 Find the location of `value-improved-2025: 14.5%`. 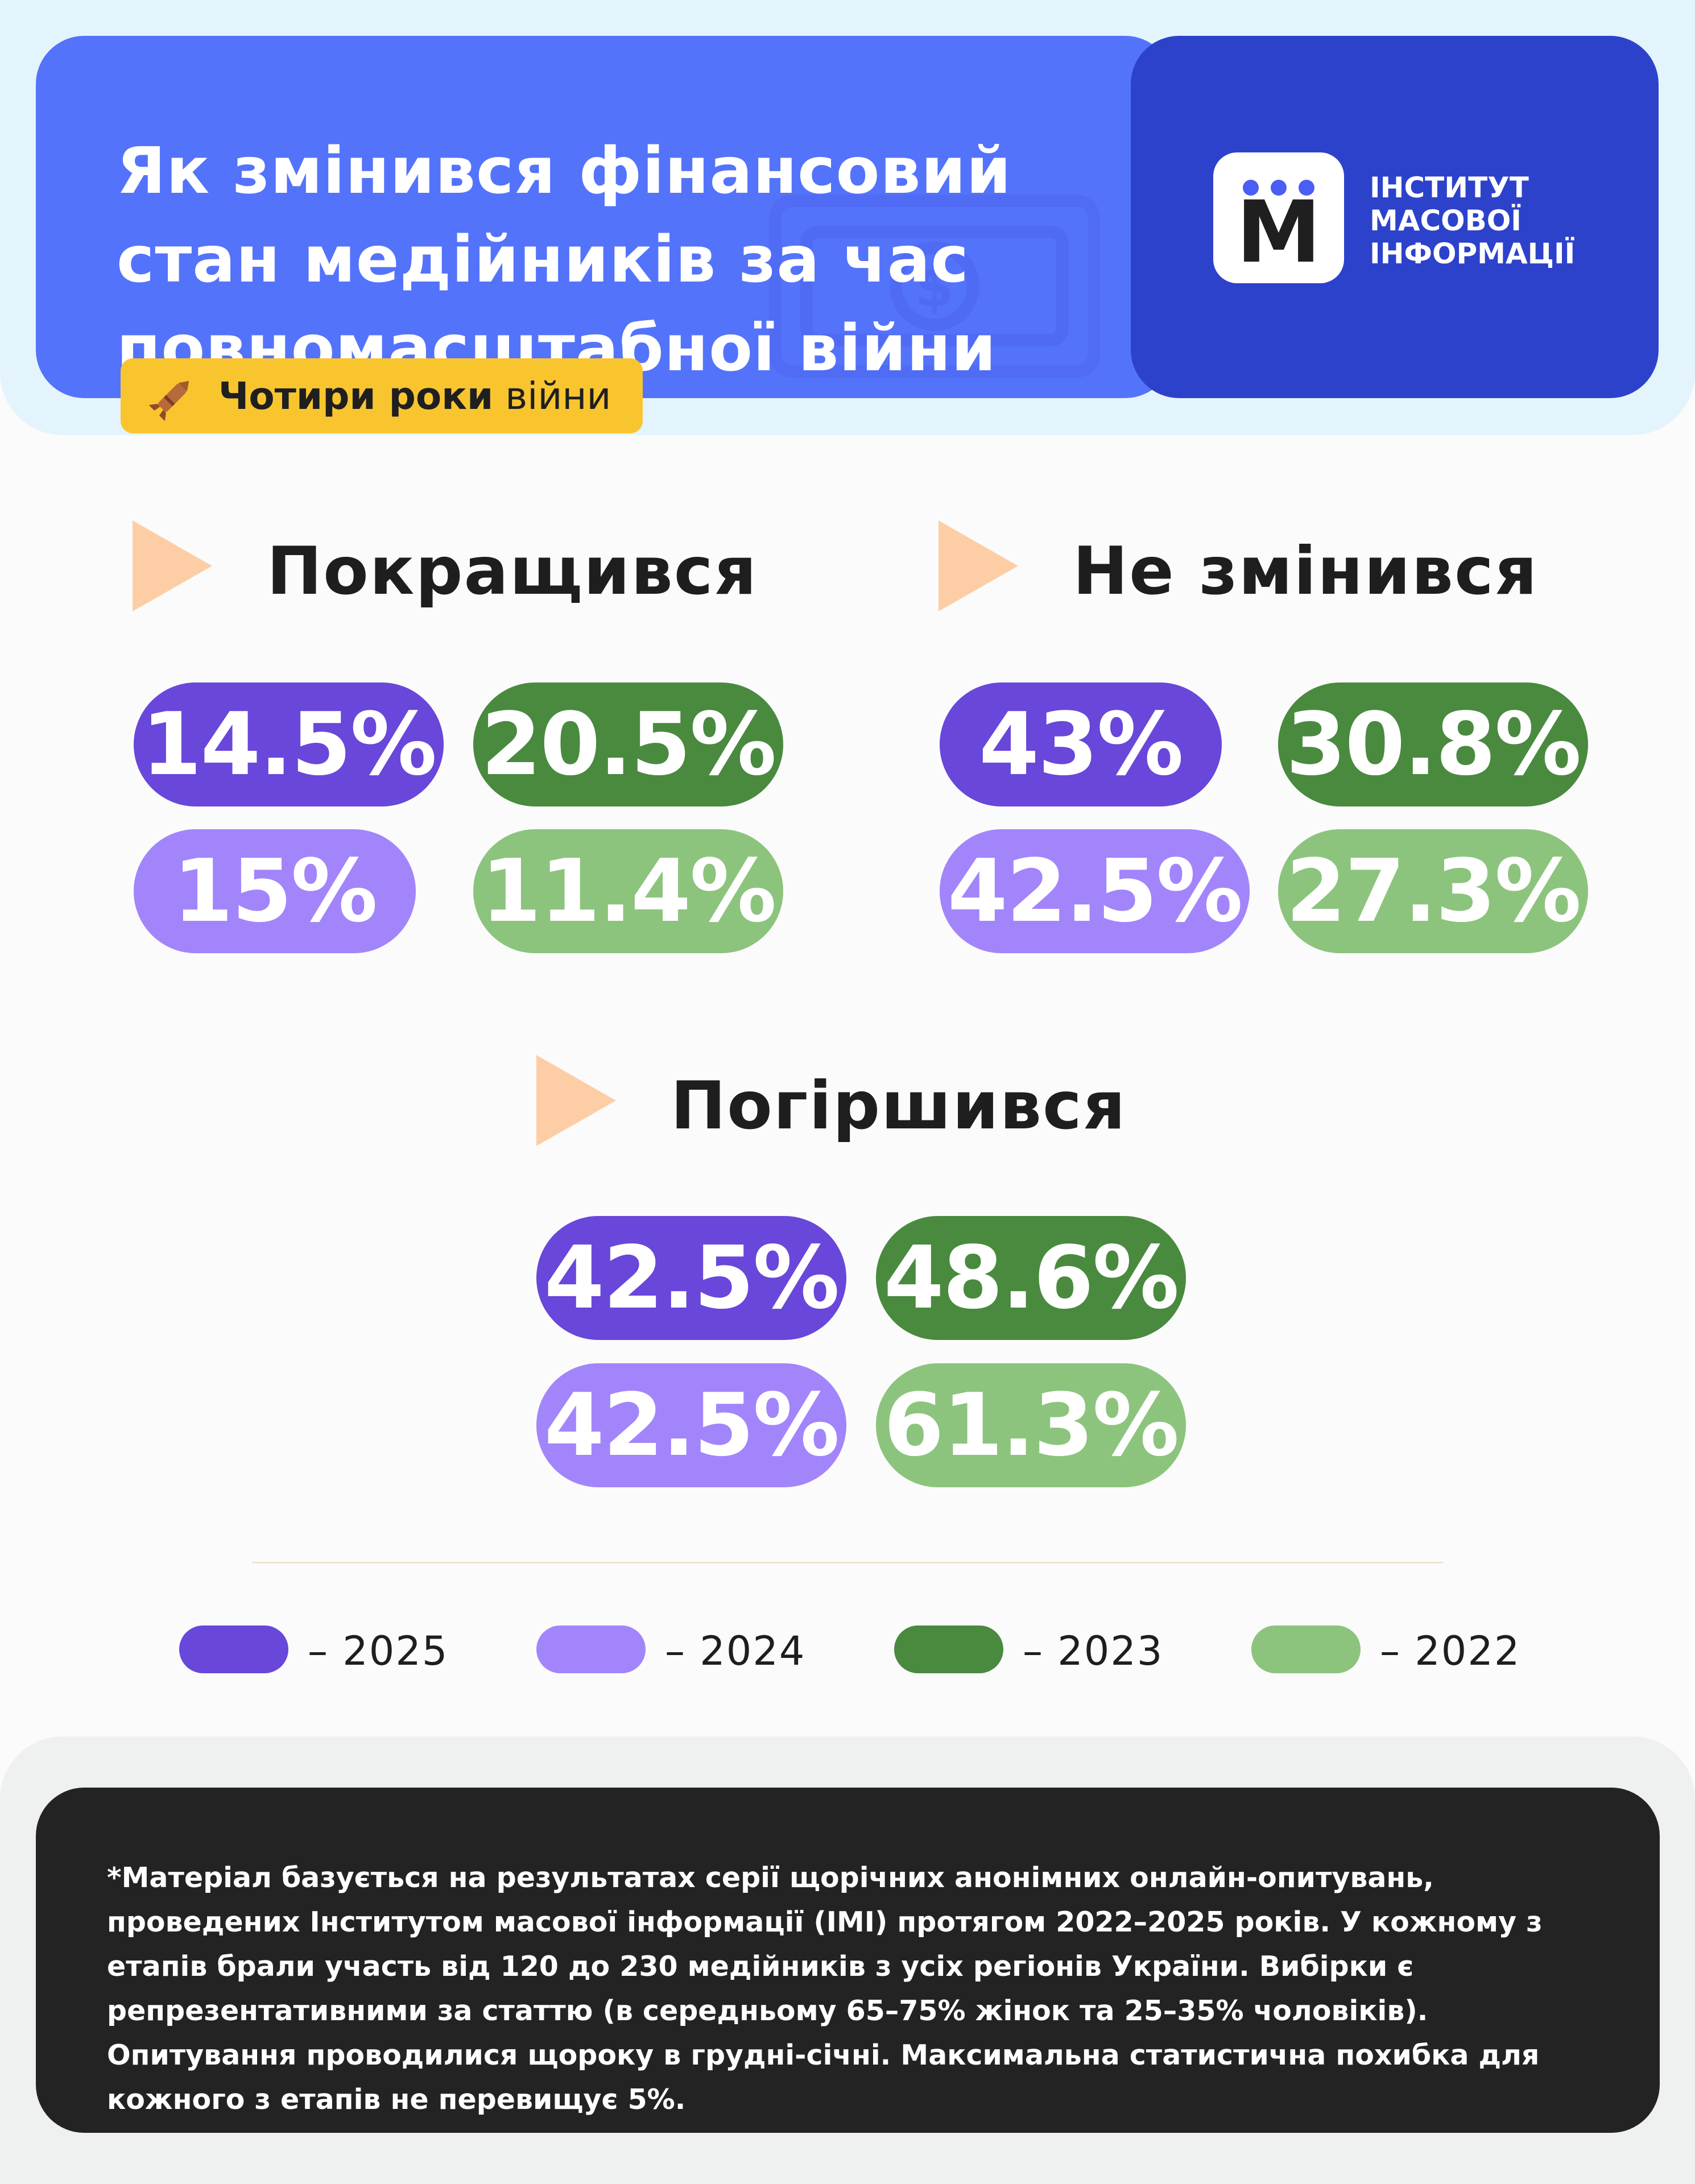

value-improved-2025: 14.5% is located at coordinates (289, 744).